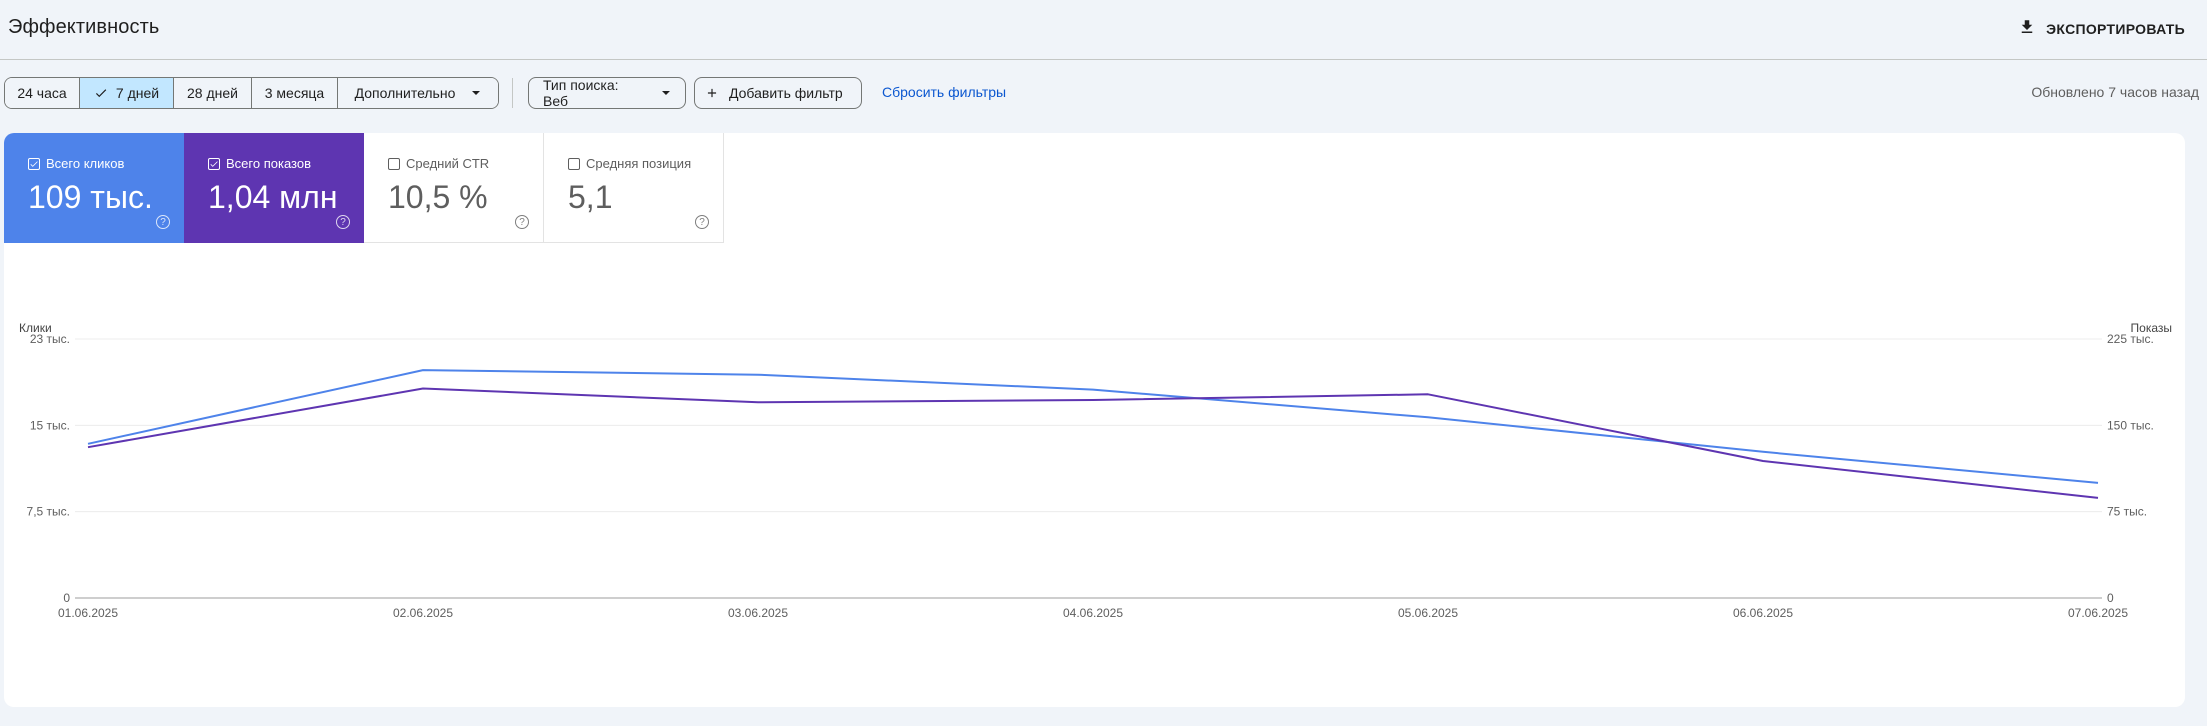 The height and width of the screenshot is (726, 2207). What do you see at coordinates (712, 93) in the screenshot?
I see `plus-icon` at bounding box center [712, 93].